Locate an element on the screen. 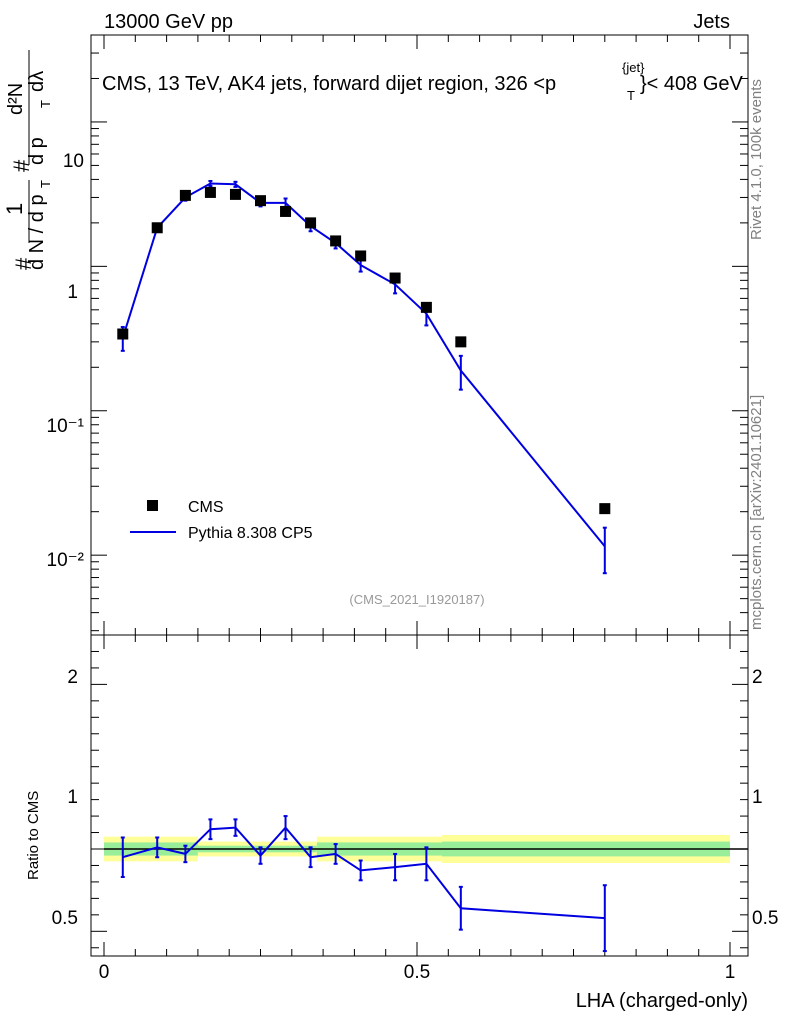 The width and height of the screenshot is (786, 1024). ratio-y-tick-1-left: 1 is located at coordinates (72, 797).